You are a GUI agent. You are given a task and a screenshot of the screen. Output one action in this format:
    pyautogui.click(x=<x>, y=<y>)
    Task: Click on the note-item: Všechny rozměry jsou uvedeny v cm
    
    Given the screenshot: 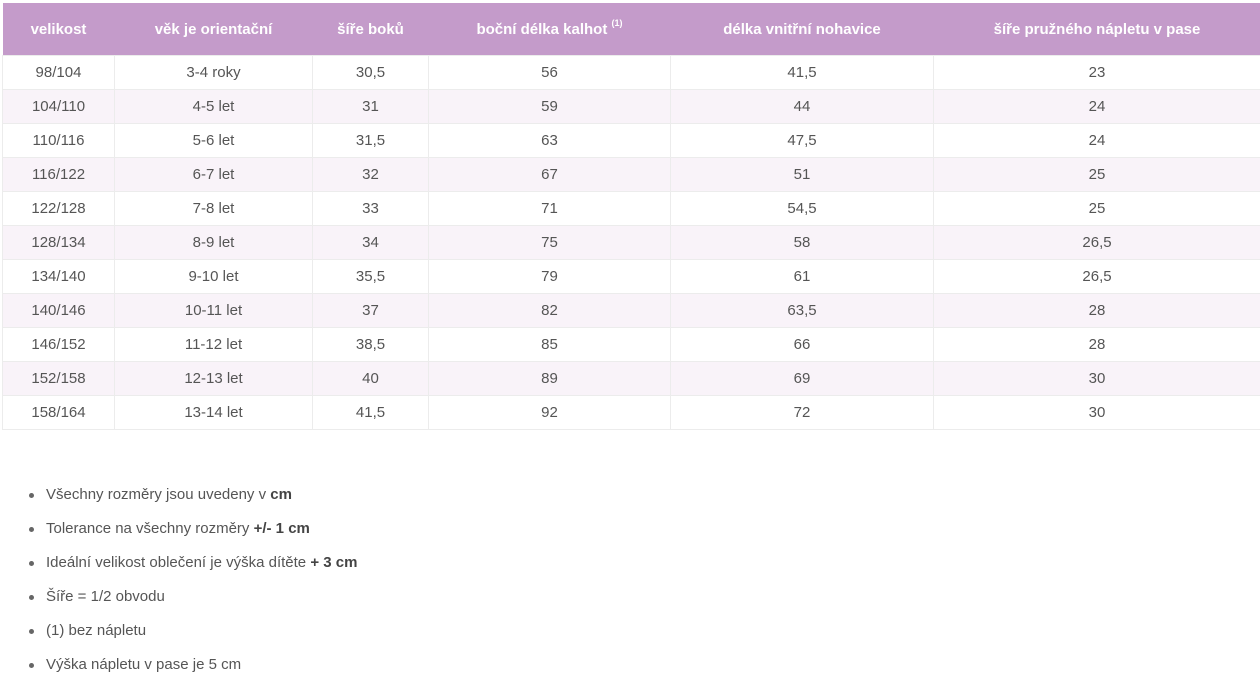 What is the action you would take?
    pyautogui.click(x=191, y=495)
    